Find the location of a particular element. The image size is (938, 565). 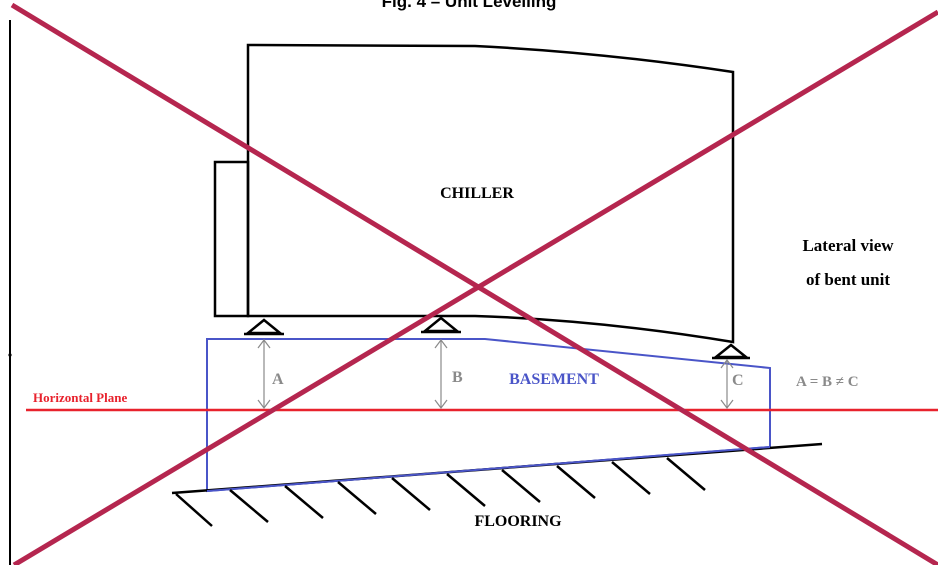

horizontal-plane-label: Horizontal Plane is located at coordinates (80, 397).